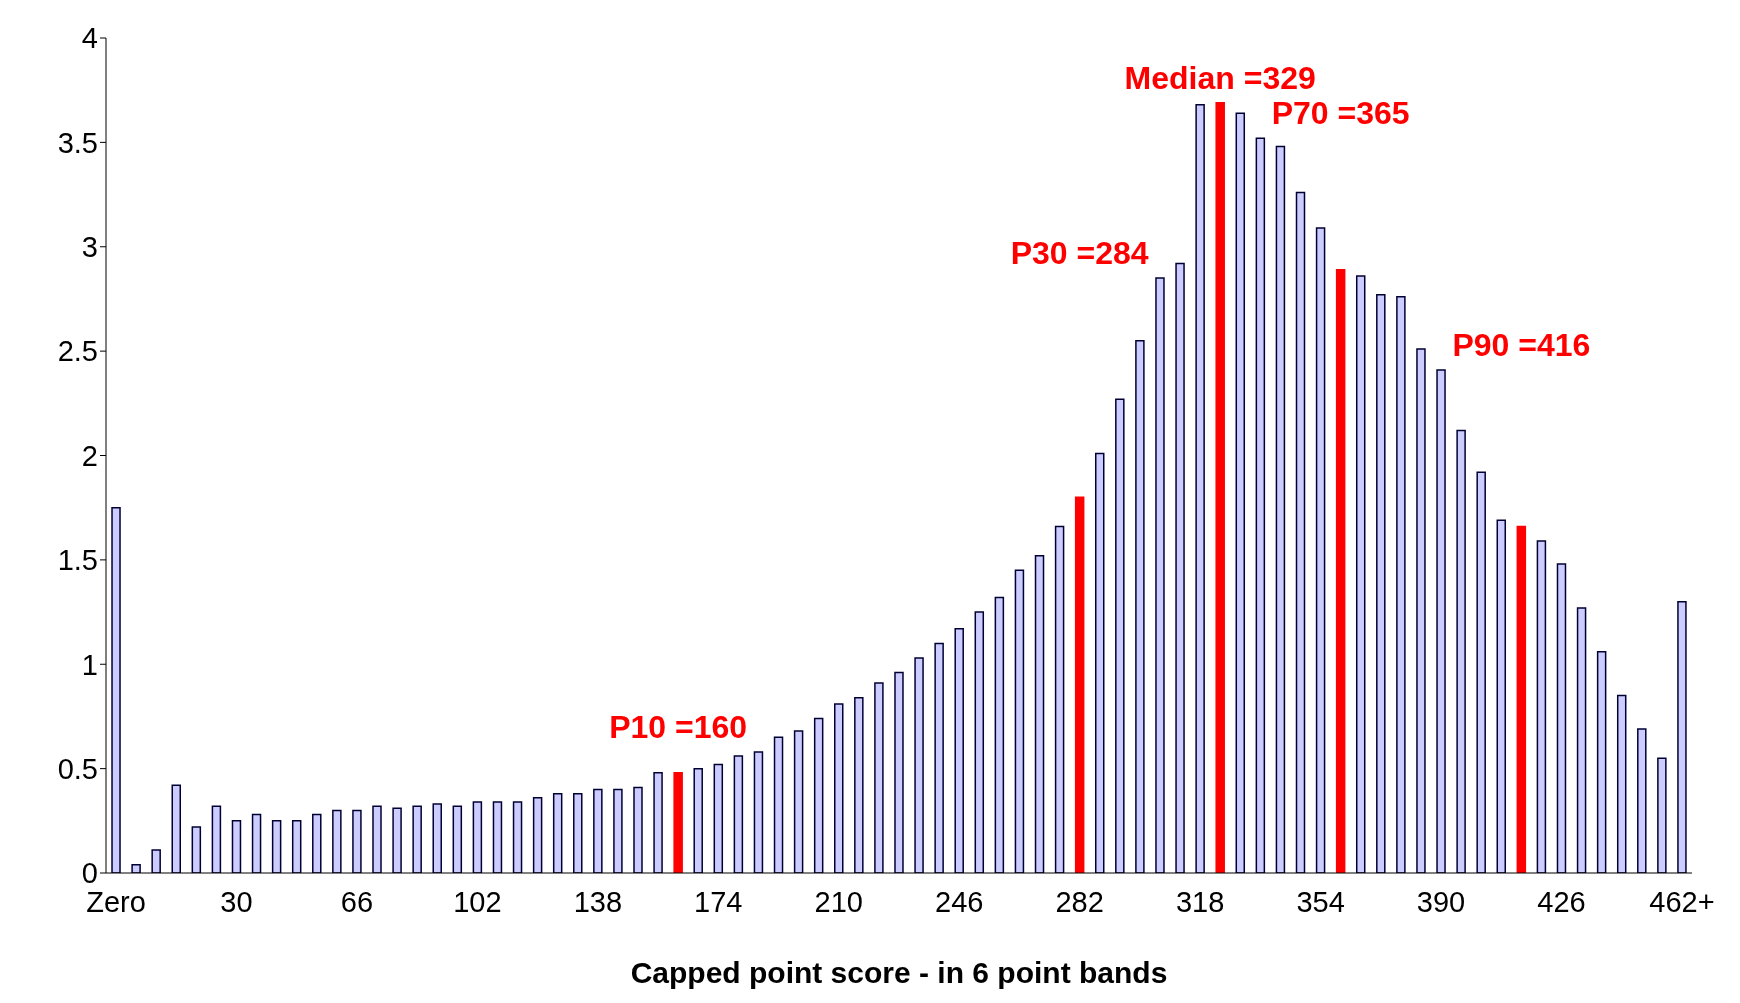 The image size is (1740, 1003). Describe the element at coordinates (678, 726) in the screenshot. I see `annotation: P10 =160` at that location.